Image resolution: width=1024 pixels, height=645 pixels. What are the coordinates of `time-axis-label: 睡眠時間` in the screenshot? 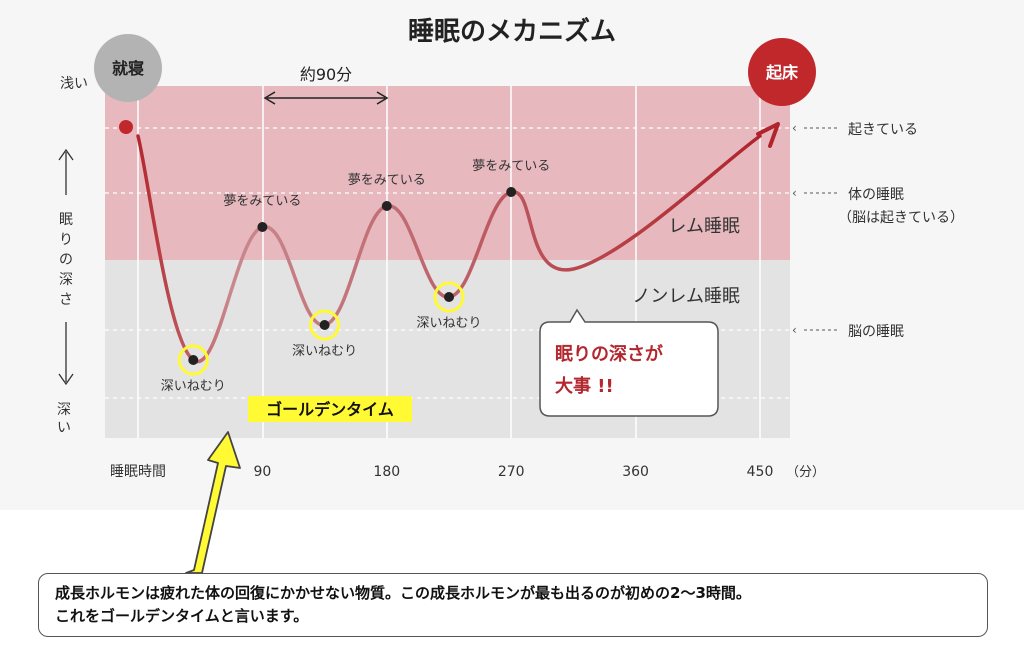 It's located at (138, 472).